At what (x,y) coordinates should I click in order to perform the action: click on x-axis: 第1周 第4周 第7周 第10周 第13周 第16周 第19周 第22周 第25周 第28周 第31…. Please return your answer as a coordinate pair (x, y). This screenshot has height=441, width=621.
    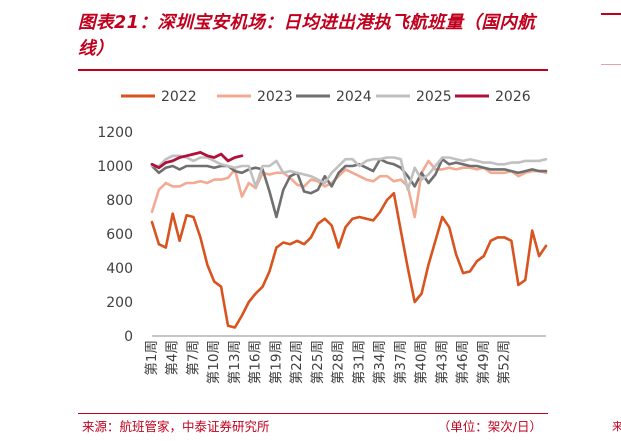
    Looking at the image, I should click on (328, 362).